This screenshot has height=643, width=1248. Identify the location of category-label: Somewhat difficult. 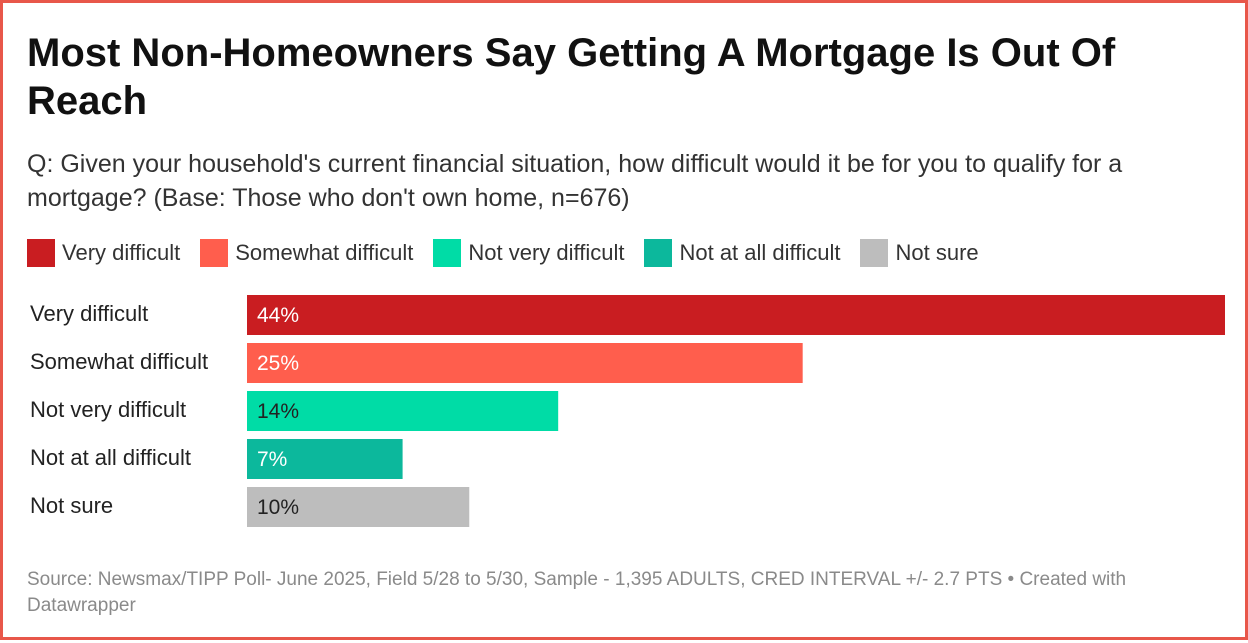
(119, 361).